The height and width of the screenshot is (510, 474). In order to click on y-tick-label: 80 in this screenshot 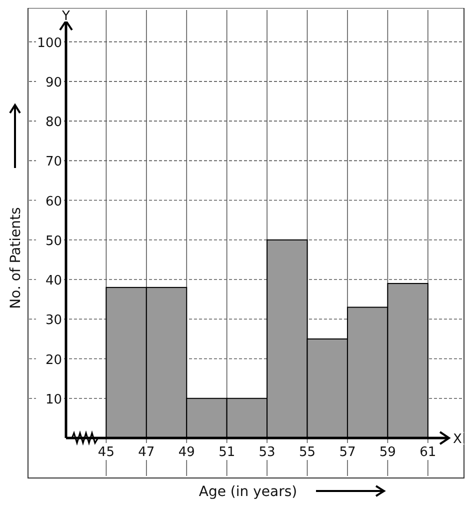, I will do `click(53, 122)`.